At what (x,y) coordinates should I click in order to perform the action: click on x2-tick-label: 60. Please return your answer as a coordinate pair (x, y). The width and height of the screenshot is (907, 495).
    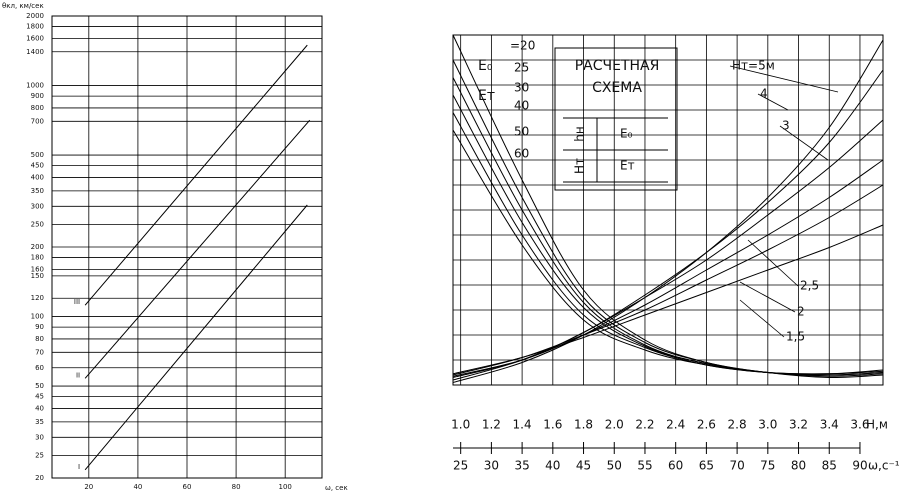
    Looking at the image, I should click on (675, 466).